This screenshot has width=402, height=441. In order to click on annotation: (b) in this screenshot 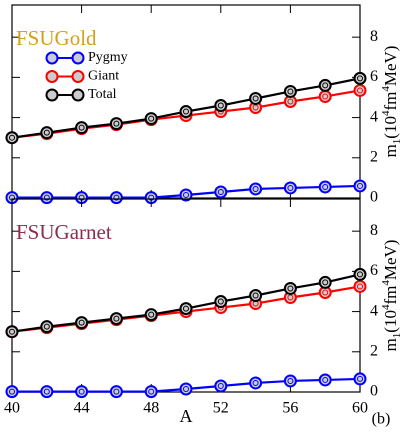, I will do `click(381, 419)`.